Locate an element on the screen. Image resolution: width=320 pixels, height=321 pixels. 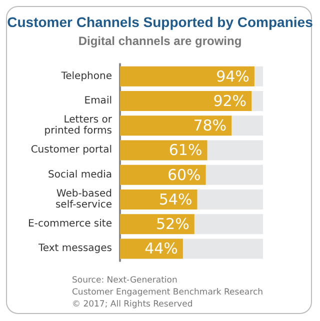
y-tick-label: Social media is located at coordinates (80, 174).